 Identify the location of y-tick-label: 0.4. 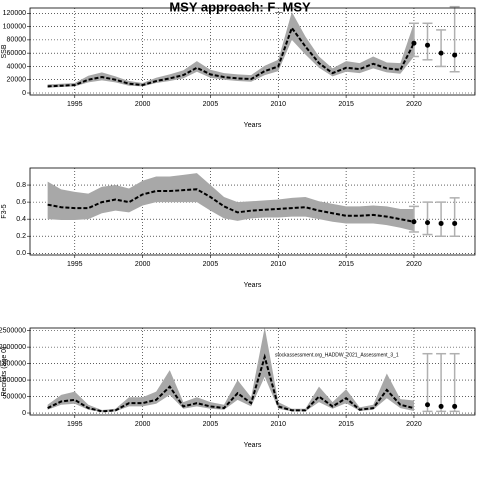
(21, 219).